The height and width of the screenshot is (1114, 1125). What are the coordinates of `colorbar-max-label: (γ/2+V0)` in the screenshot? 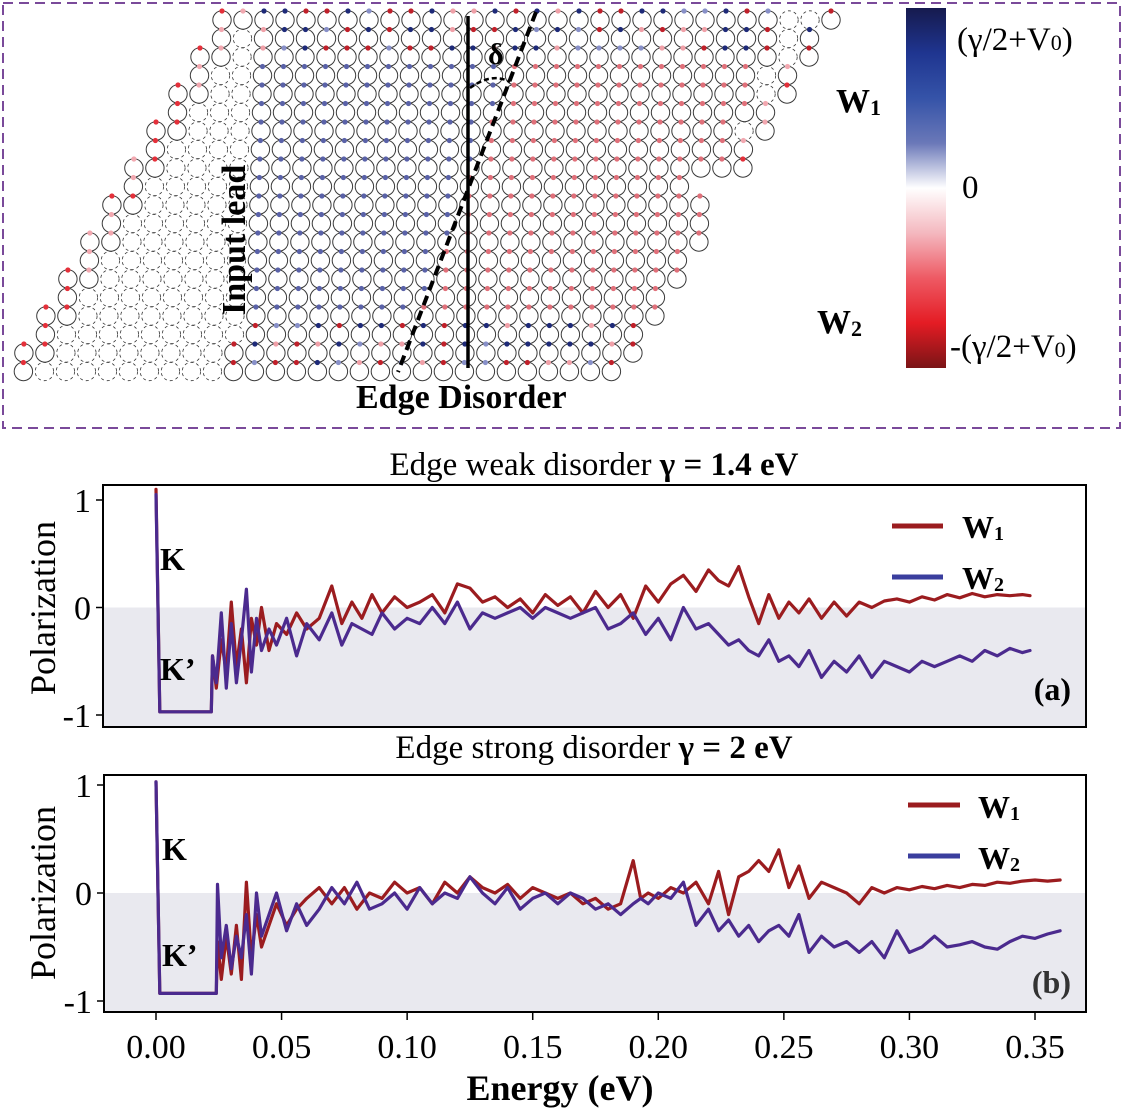 It's located at (1015, 40).